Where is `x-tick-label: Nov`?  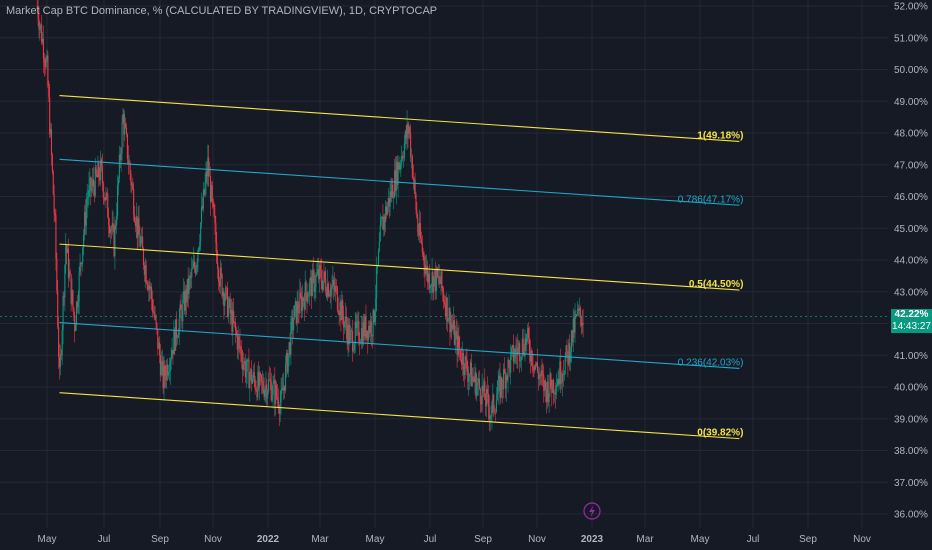 x-tick-label: Nov is located at coordinates (213, 539).